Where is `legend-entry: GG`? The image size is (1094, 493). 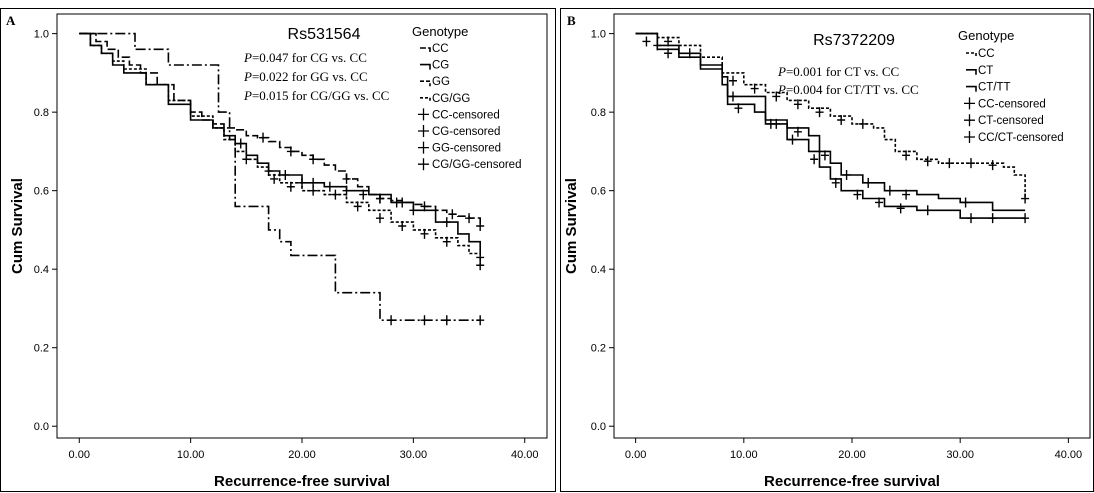
legend-entry: GG is located at coordinates (435, 82).